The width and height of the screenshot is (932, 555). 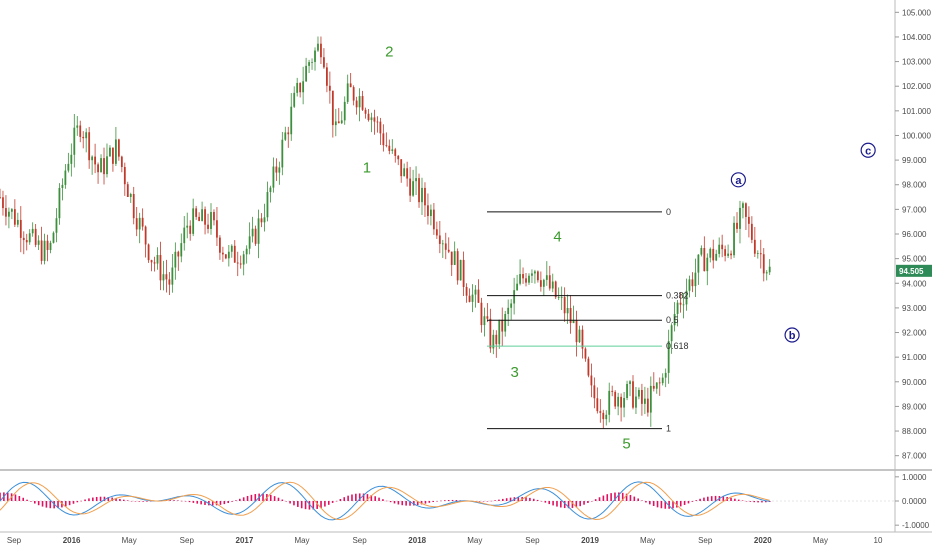 I want to click on y-tick-label: 92.000, so click(x=914, y=333).